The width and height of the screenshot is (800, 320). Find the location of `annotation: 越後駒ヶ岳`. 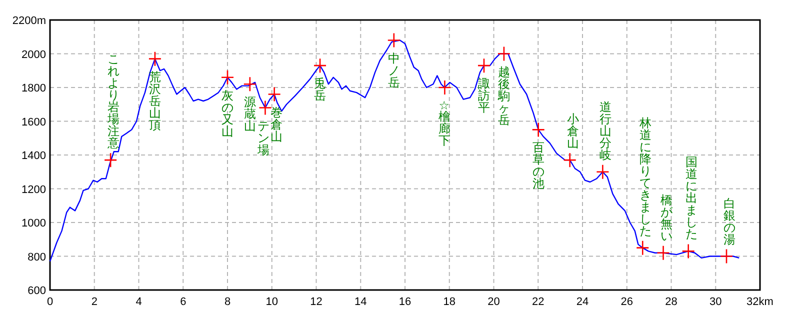

annotation: 越後駒ヶ岳 is located at coordinates (503, 95).